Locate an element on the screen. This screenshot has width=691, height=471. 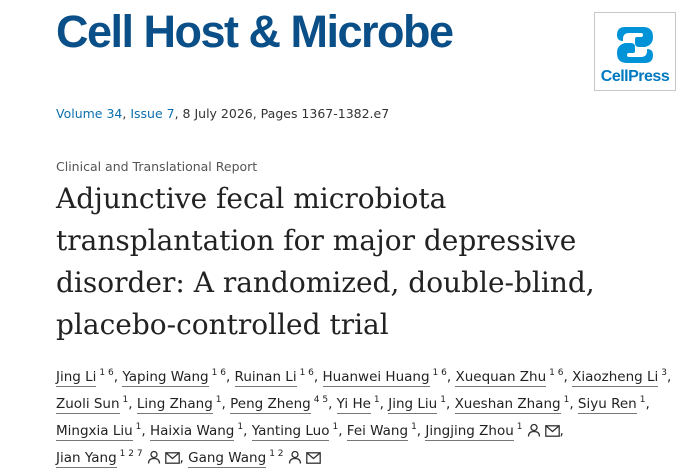
author: Jing Liu 1, is located at coordinates (419, 404).